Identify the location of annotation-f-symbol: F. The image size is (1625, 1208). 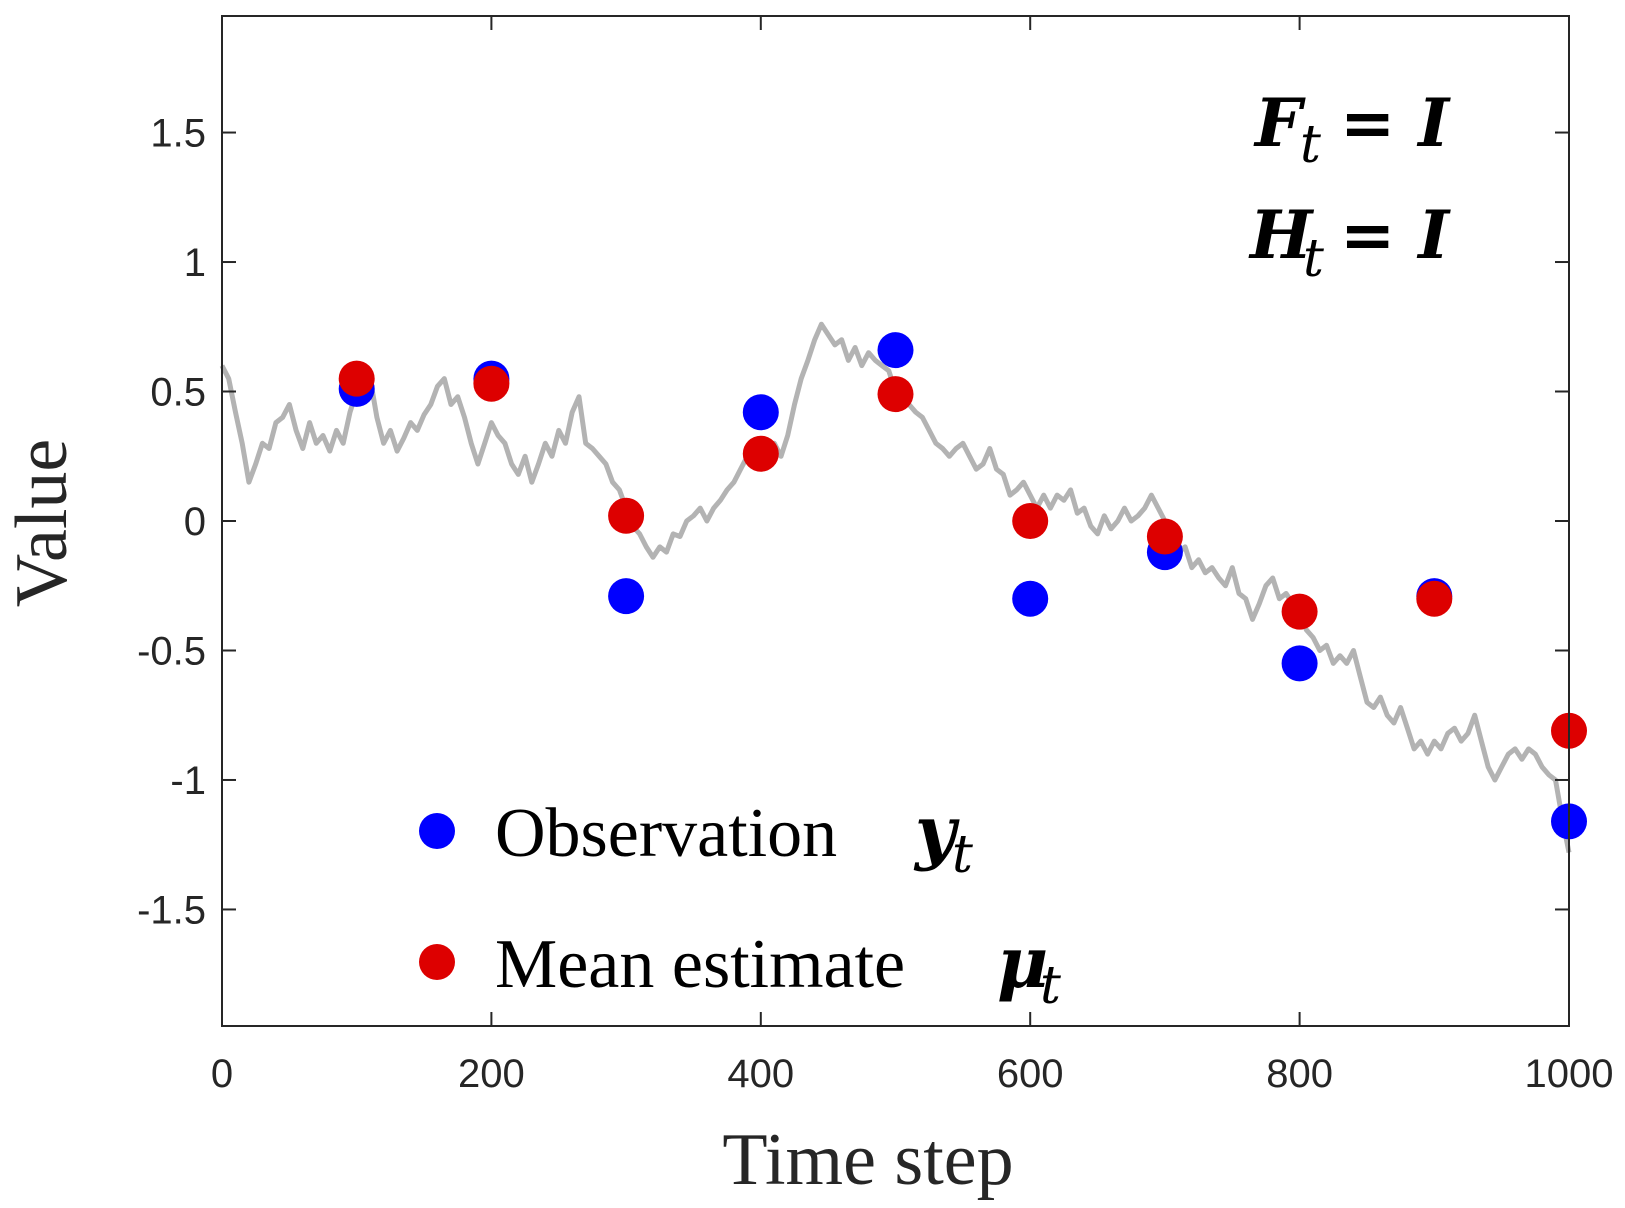
(1279, 123).